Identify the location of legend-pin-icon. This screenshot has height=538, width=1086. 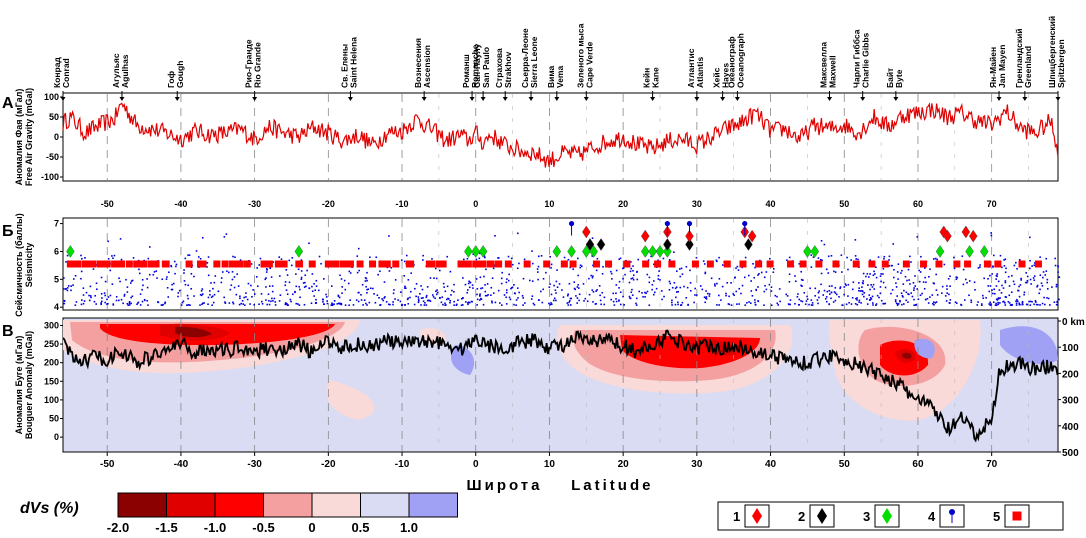
(952, 512).